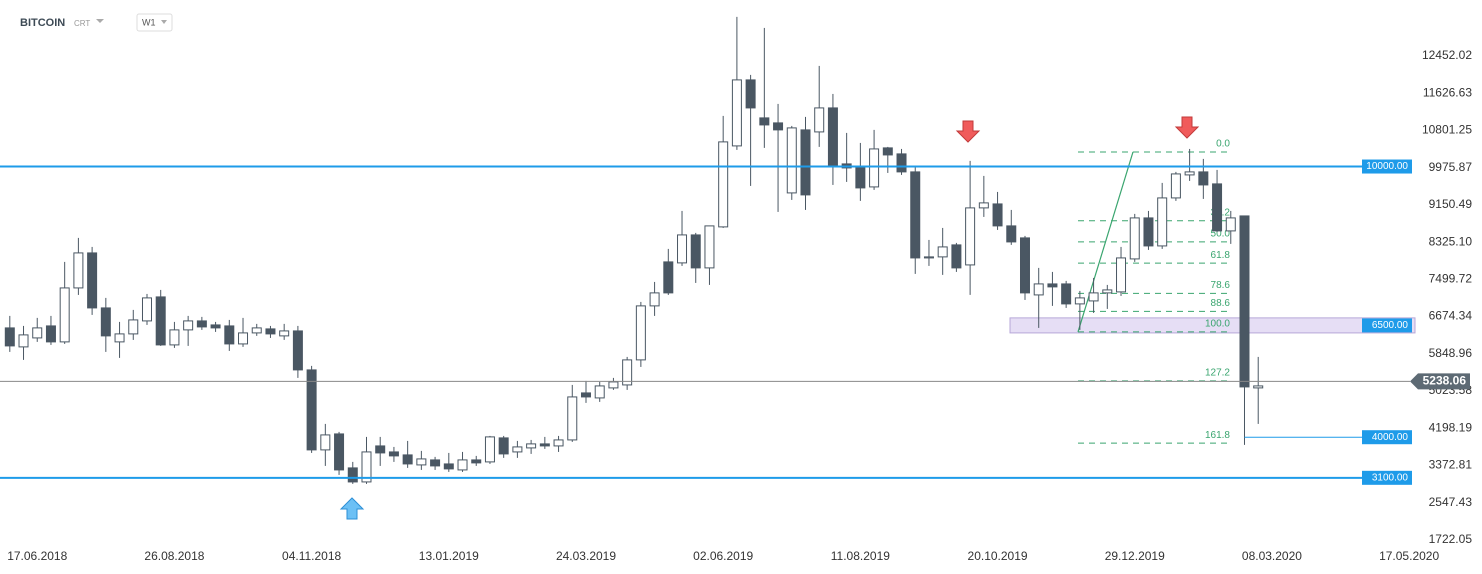  What do you see at coordinates (1451, 316) in the screenshot?
I see `y-tick-label: 6674.34` at bounding box center [1451, 316].